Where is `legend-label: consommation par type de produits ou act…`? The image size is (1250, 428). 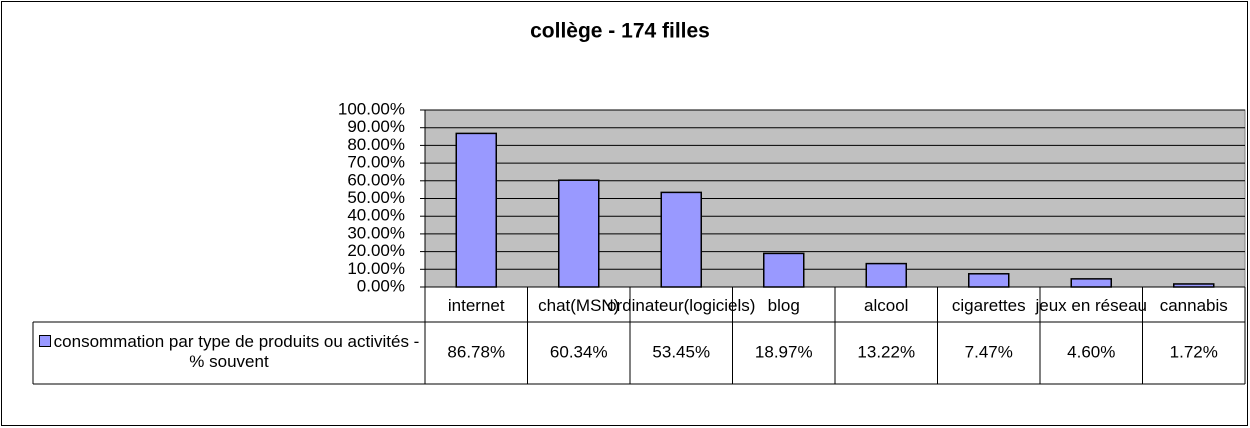 legend-label: consommation par type de produits ou act… is located at coordinates (236, 351).